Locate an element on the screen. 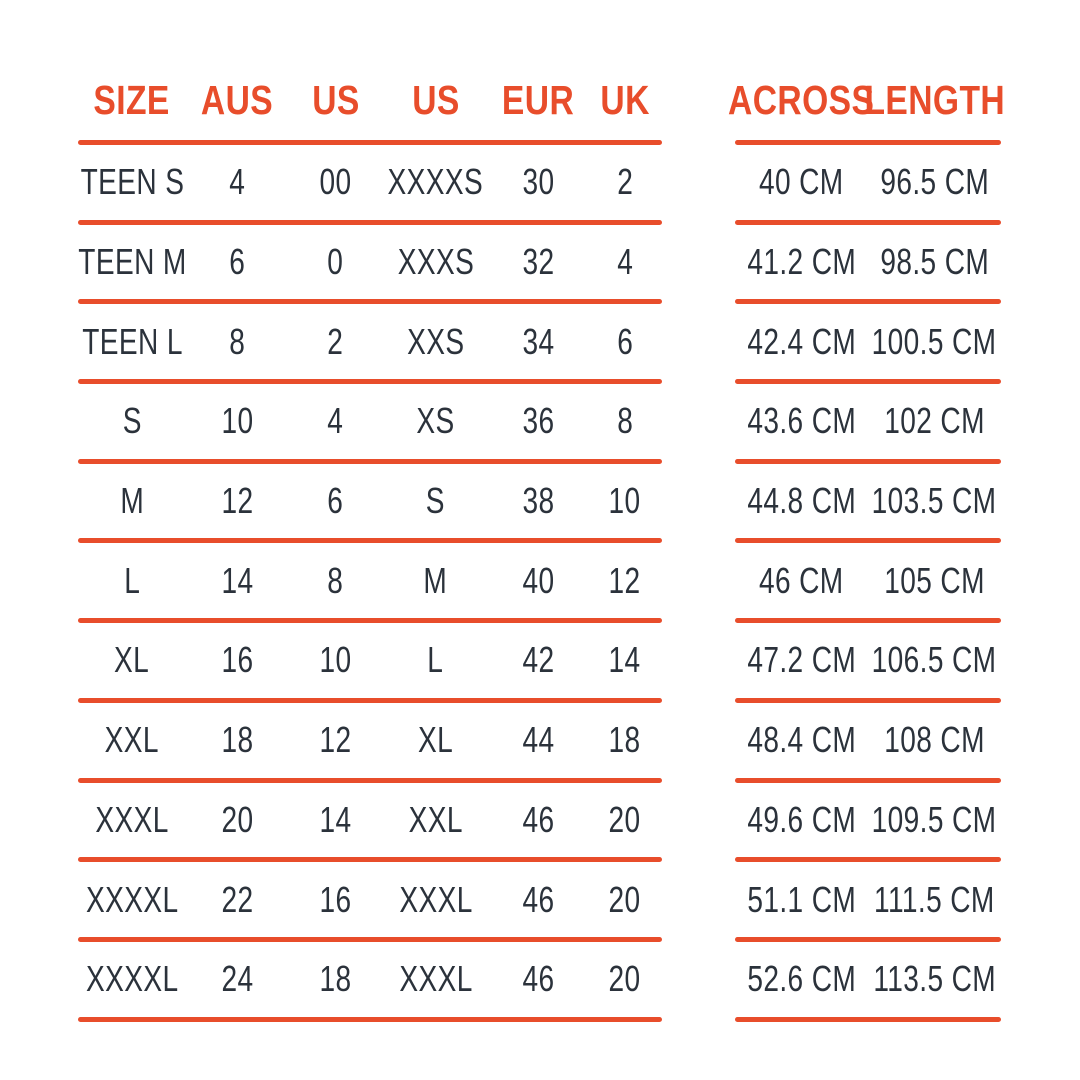 The image size is (1080, 1080). table-cell: 46 CM is located at coordinates (801, 581).